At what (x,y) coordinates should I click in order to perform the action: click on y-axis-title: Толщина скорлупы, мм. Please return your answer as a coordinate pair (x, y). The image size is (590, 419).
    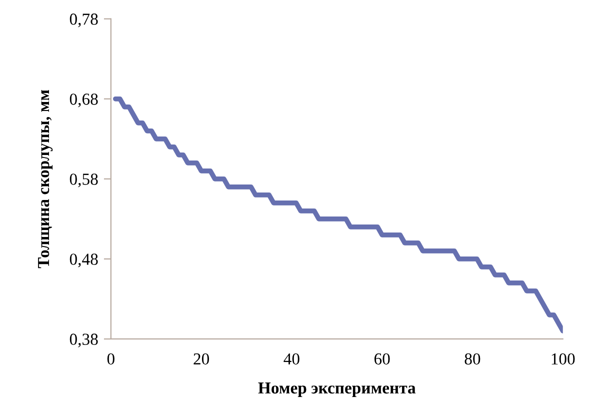
    Looking at the image, I should click on (45, 179).